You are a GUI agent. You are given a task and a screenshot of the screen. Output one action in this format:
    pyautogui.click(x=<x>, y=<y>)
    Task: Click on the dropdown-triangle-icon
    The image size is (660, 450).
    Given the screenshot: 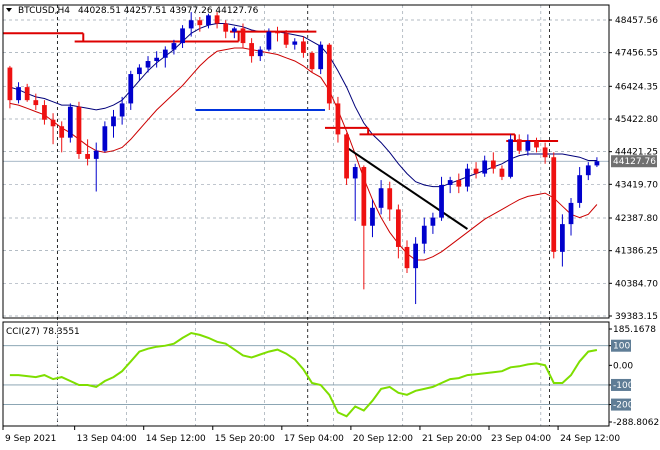 What is the action you would take?
    pyautogui.click(x=9, y=10)
    